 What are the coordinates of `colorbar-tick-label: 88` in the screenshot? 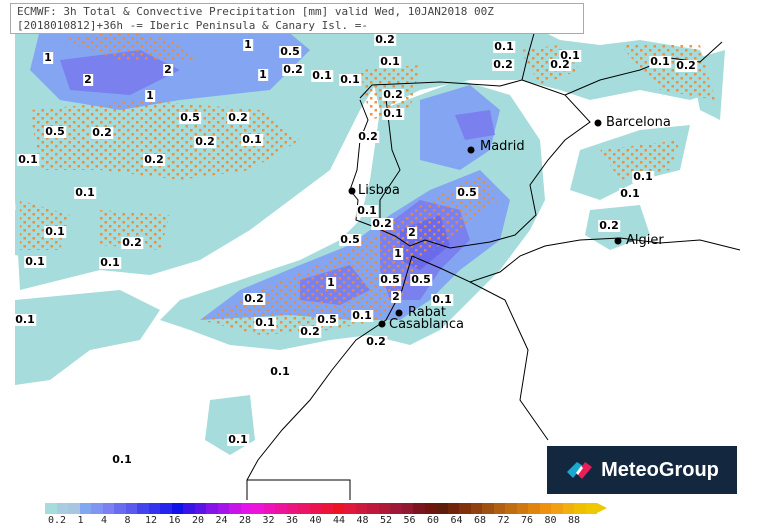 It's located at (574, 520).